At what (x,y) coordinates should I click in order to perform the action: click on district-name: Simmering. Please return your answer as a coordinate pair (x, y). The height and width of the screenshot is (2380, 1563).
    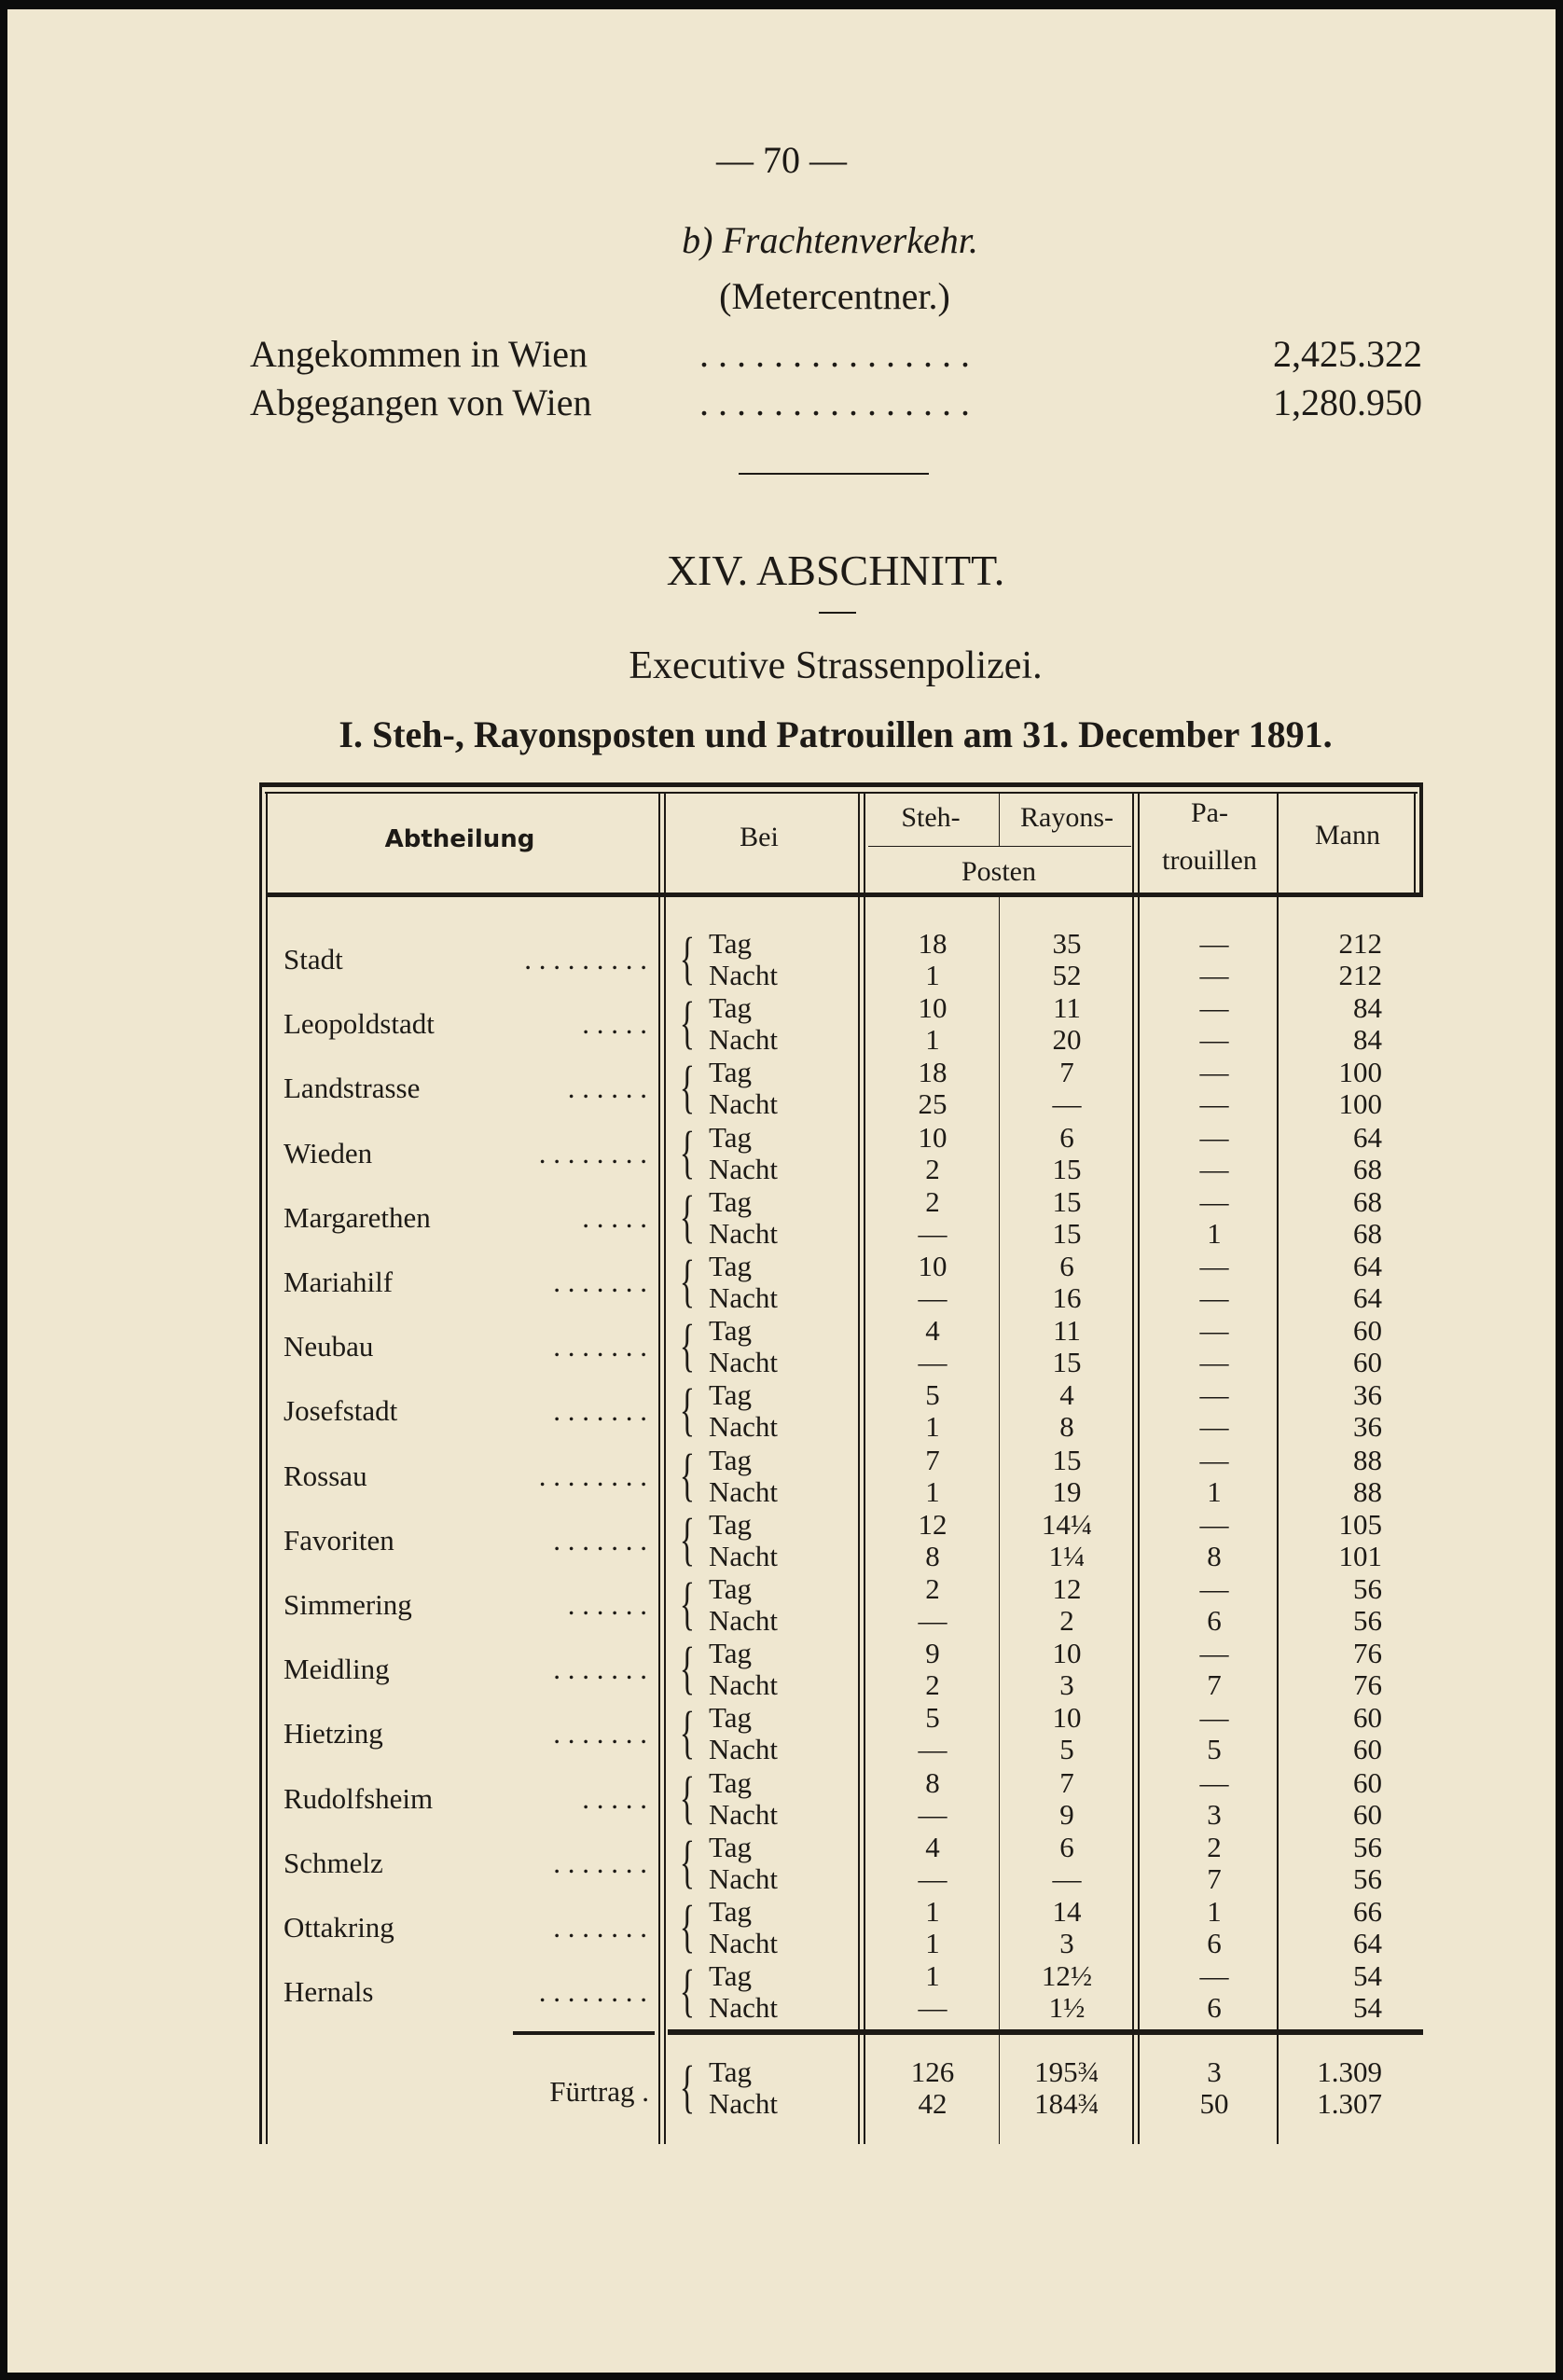
    Looking at the image, I should click on (348, 1604).